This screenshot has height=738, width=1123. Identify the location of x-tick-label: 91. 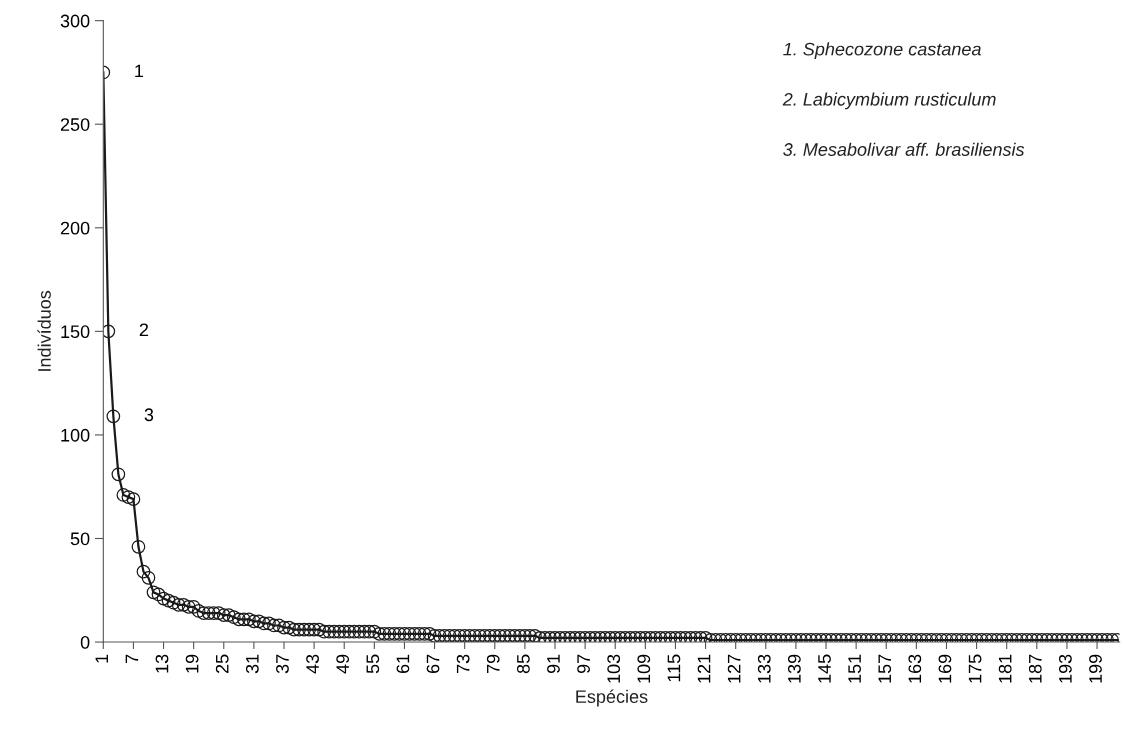
(553, 664).